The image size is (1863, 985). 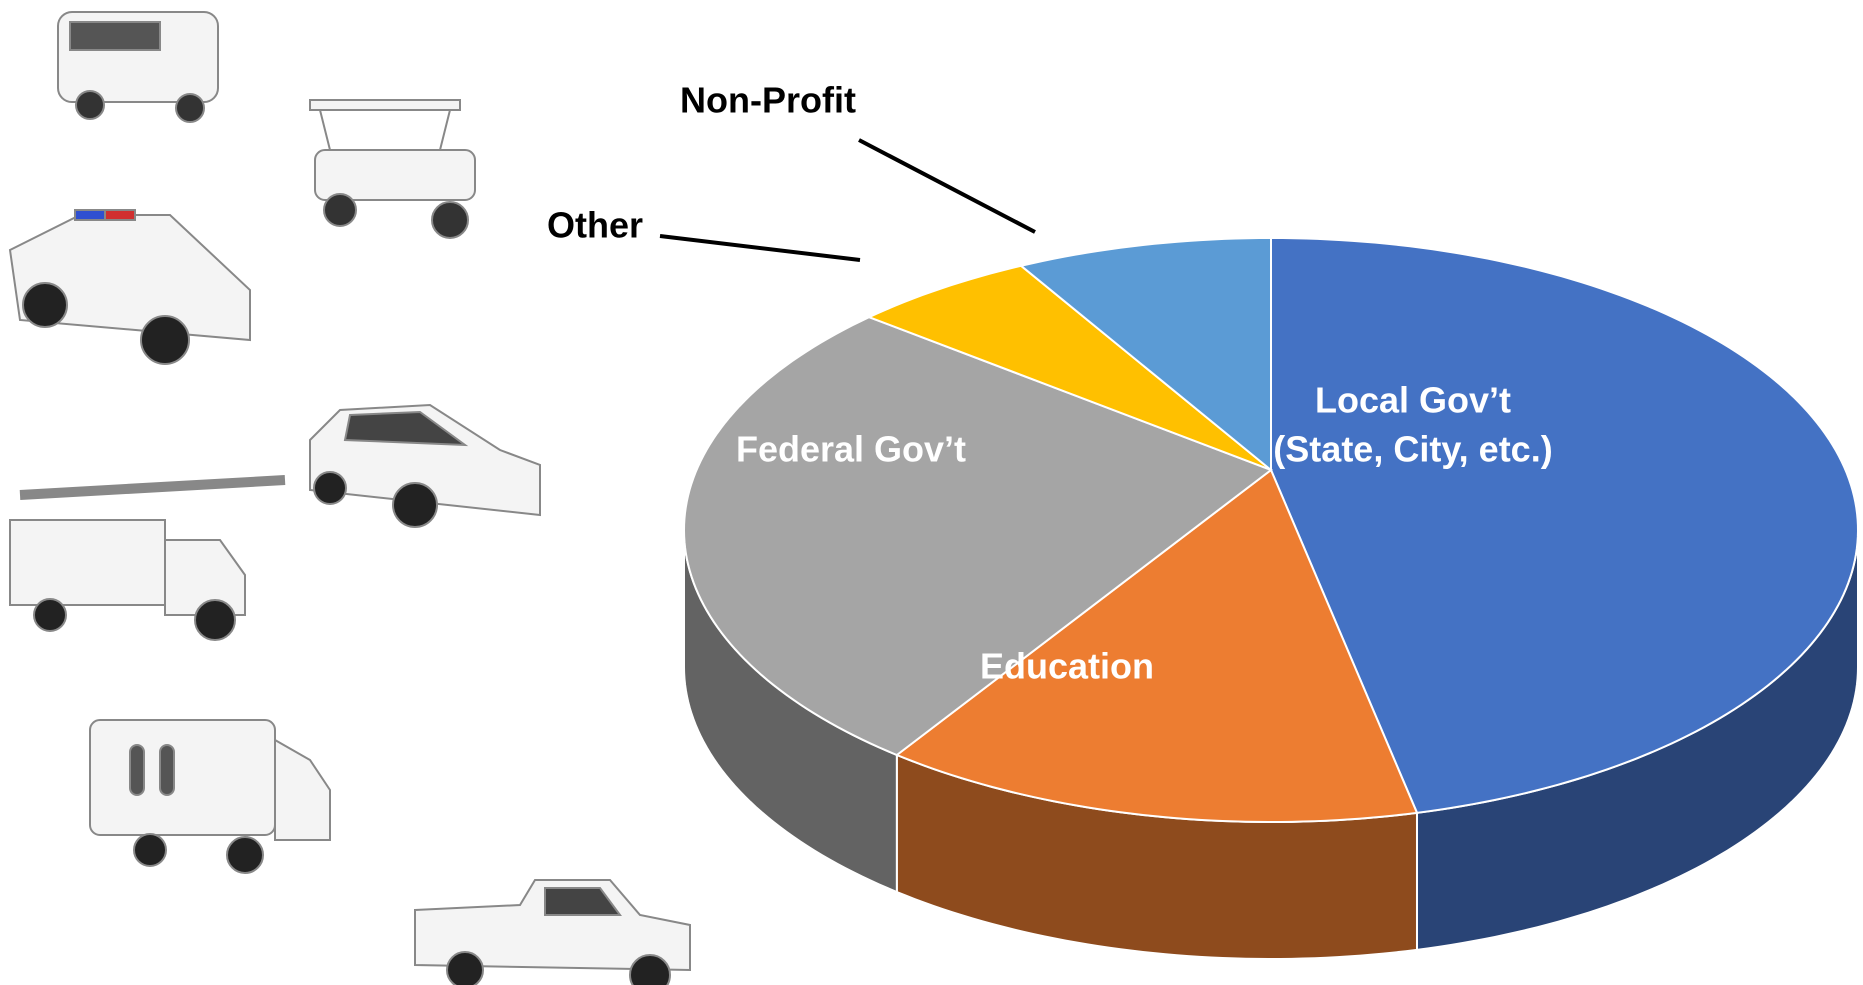 I want to click on slice-label: Local Gov’t (State, City, etc.), so click(x=1413, y=424).